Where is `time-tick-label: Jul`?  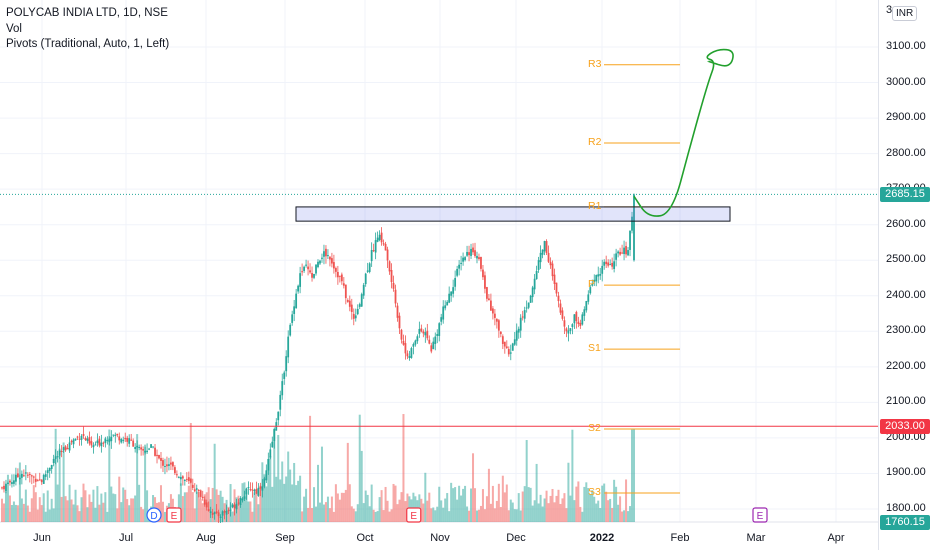
time-tick-label: Jul is located at coordinates (126, 538).